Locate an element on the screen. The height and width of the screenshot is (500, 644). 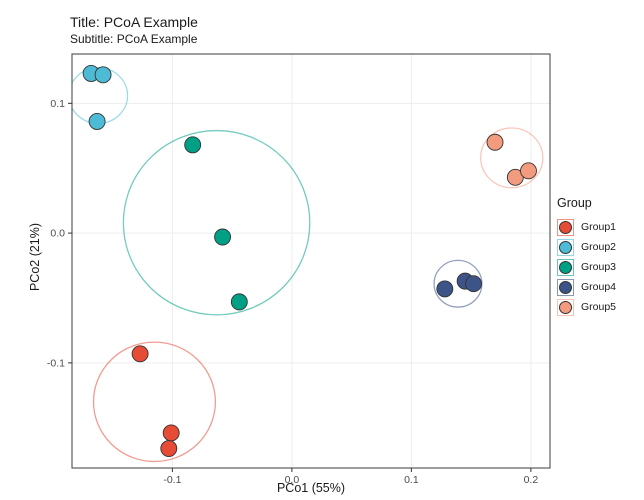
legend-item-group2: Group2 is located at coordinates (600, 247).